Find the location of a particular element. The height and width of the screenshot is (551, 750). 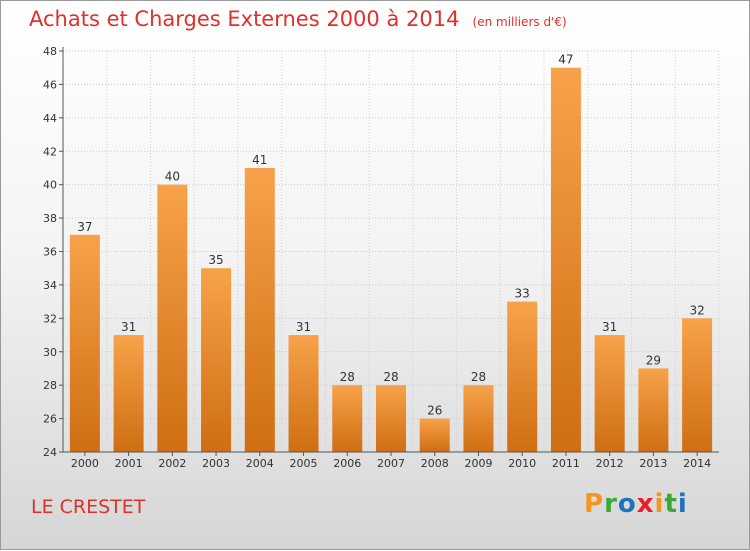

commune-name: LE CRESTET is located at coordinates (88, 507).